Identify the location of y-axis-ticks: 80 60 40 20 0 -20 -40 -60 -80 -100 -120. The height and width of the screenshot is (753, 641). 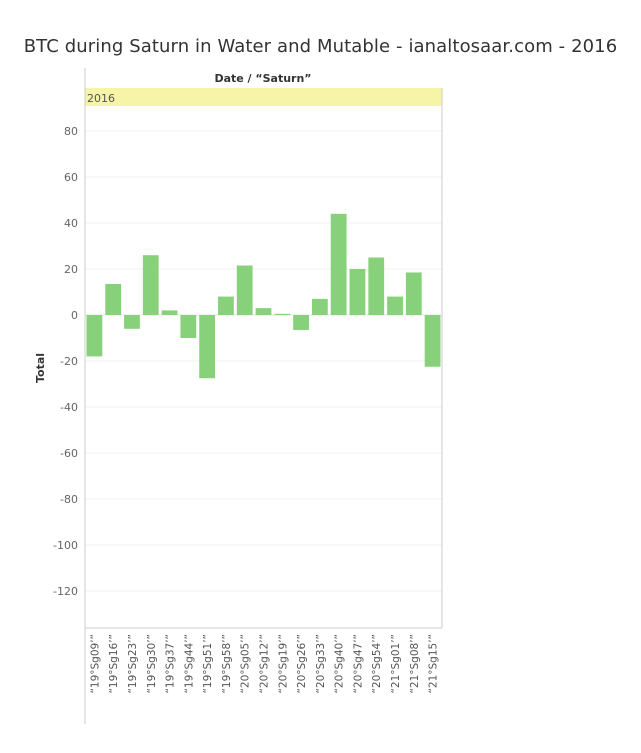
(65, 361).